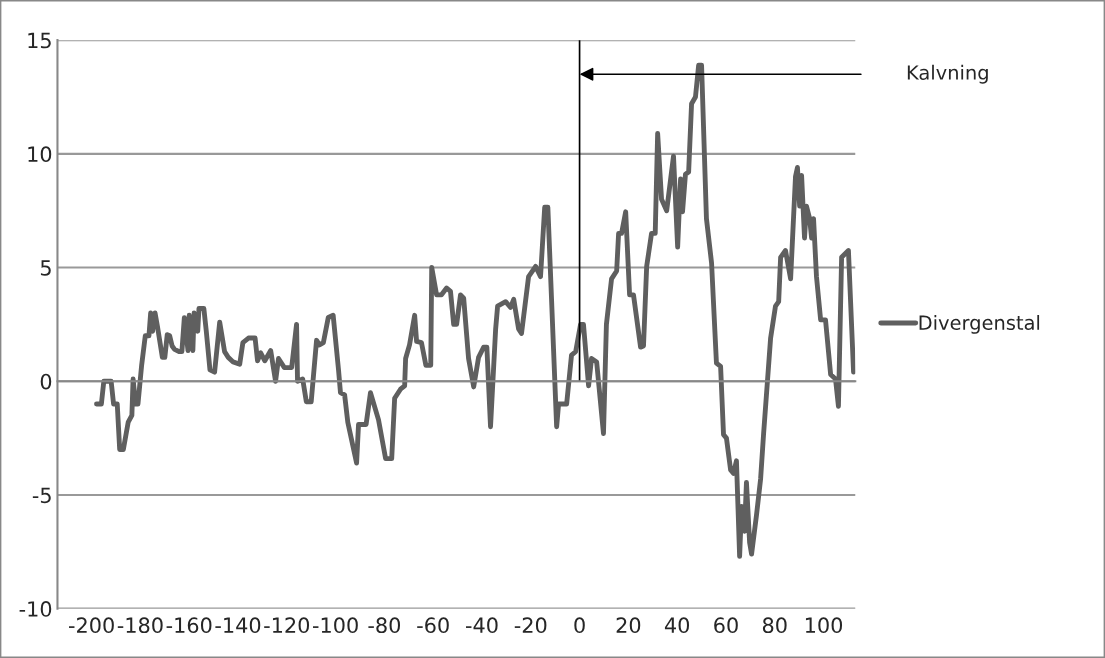  Describe the element at coordinates (35, 609) in the screenshot. I see `y-tick-label: -10` at that location.